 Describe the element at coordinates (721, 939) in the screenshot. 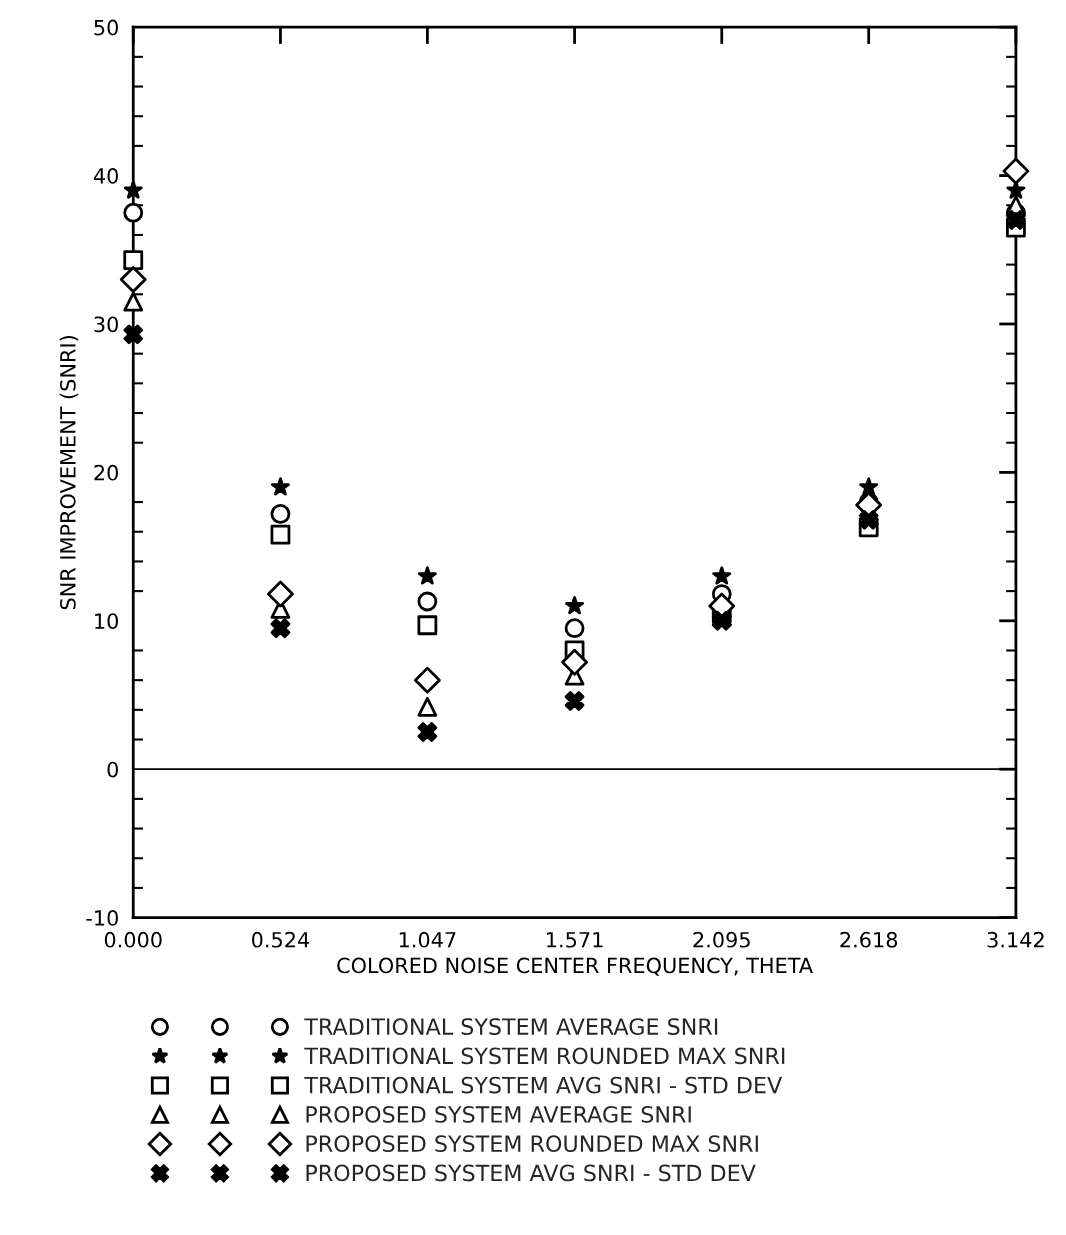

I see `x-tick-label: 2.095` at that location.